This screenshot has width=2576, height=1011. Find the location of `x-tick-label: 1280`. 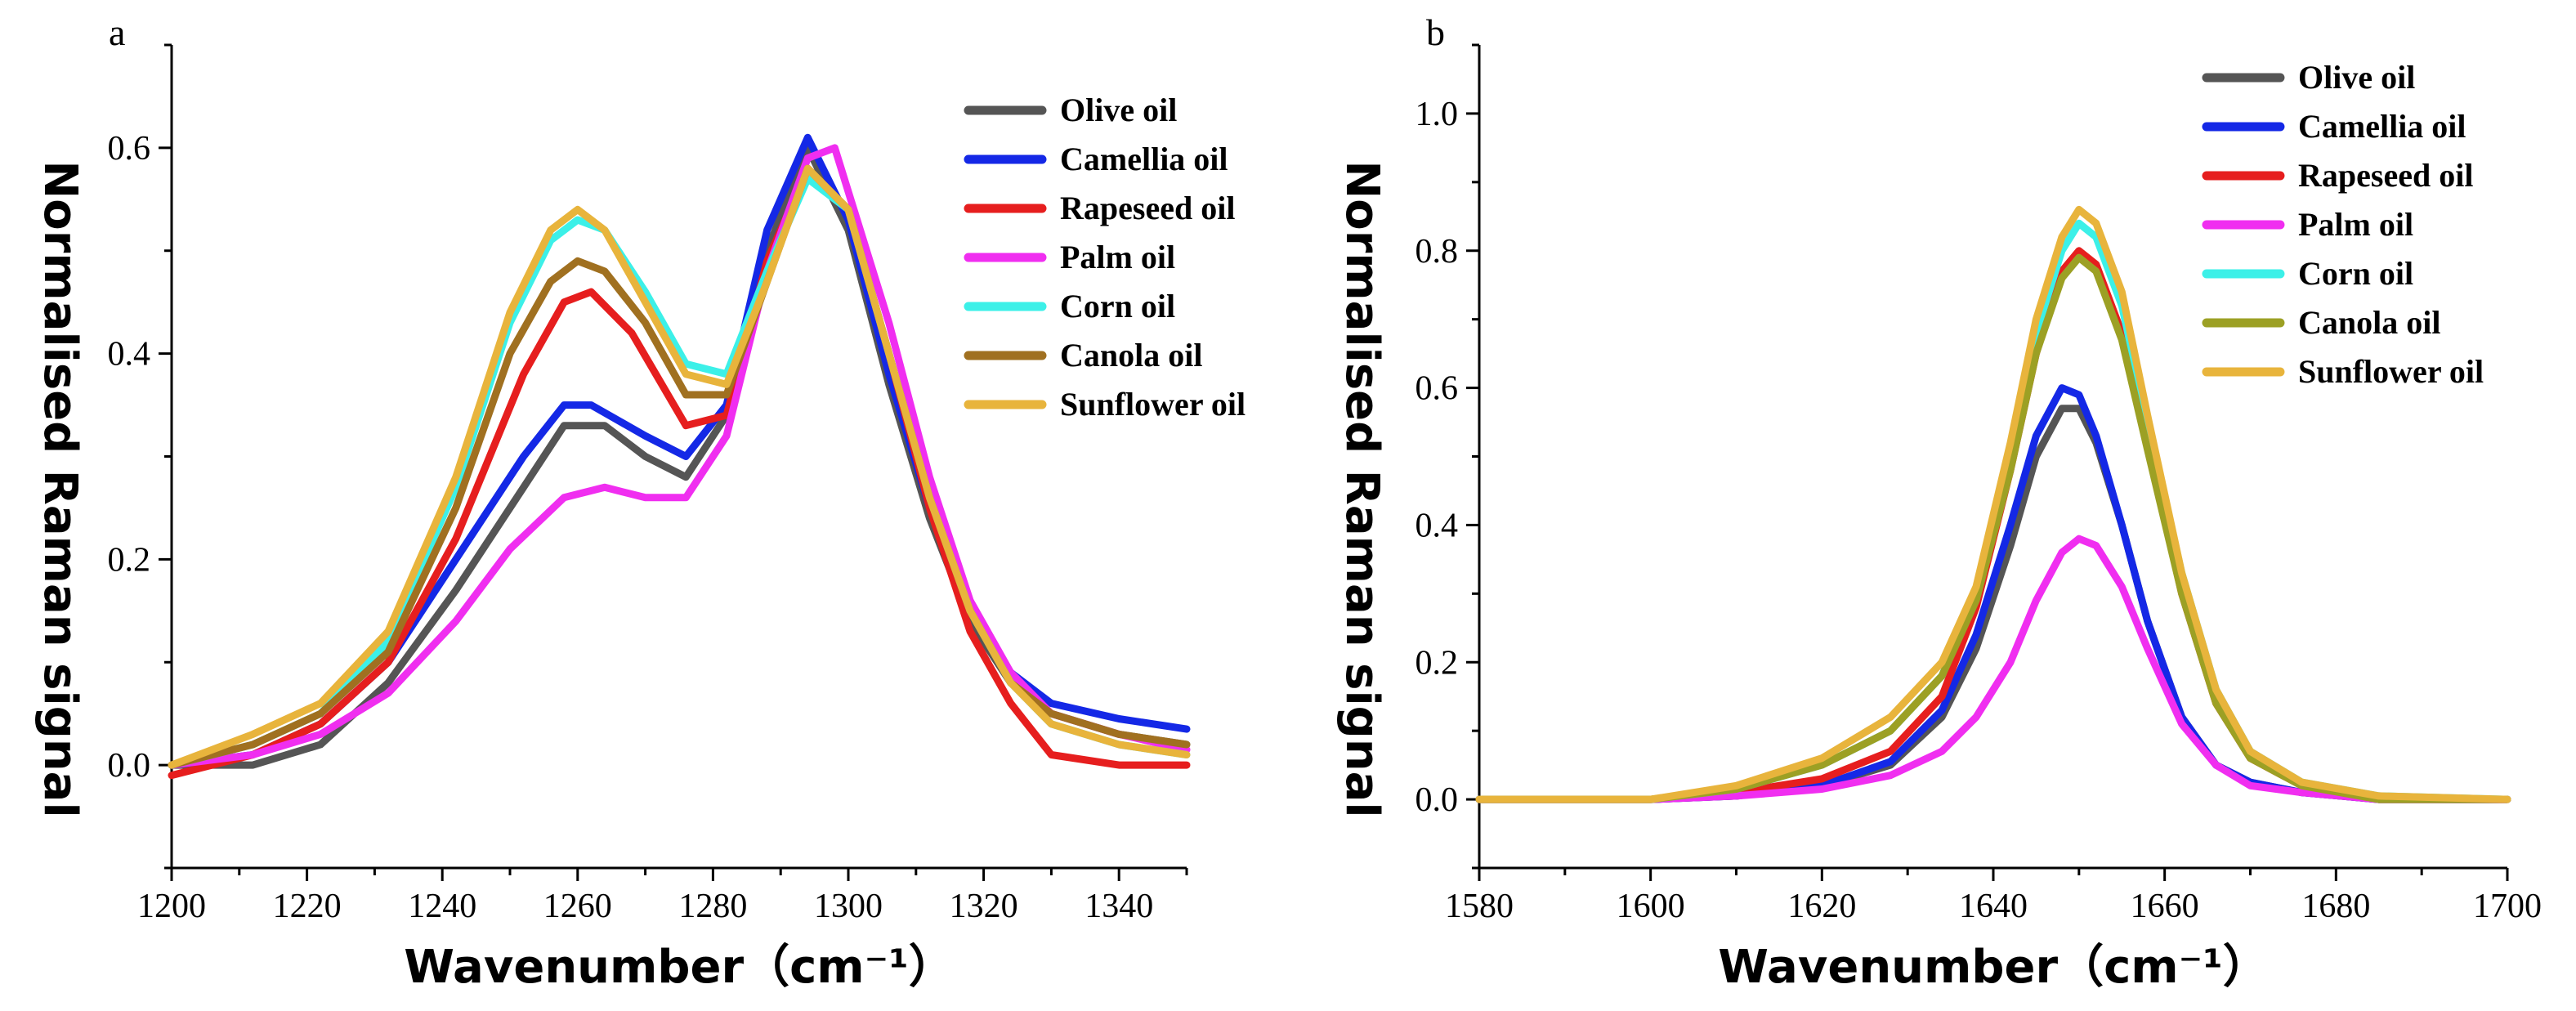

x-tick-label: 1280 is located at coordinates (712, 907).